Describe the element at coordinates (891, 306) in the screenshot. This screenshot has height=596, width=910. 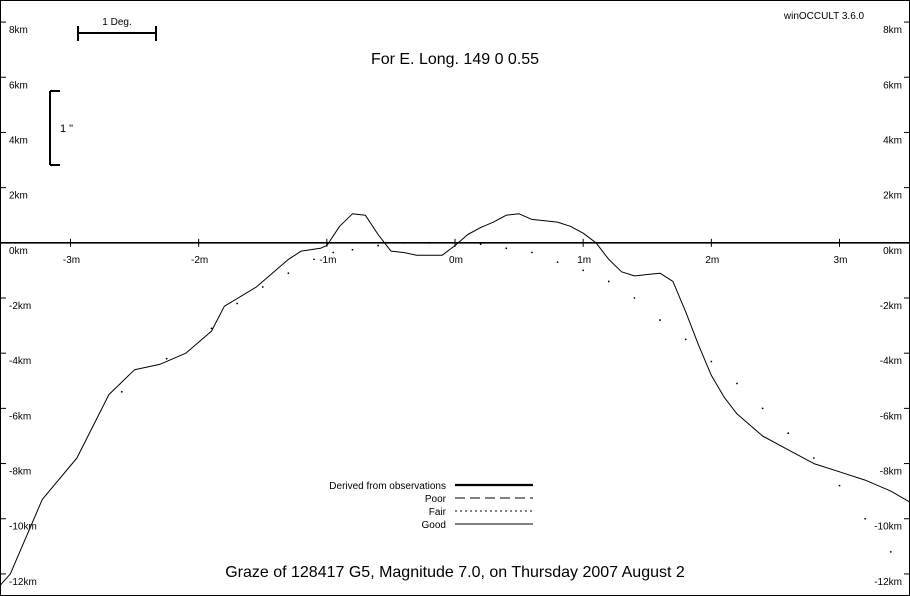
I see `y-tick-label-right: -2km` at that location.